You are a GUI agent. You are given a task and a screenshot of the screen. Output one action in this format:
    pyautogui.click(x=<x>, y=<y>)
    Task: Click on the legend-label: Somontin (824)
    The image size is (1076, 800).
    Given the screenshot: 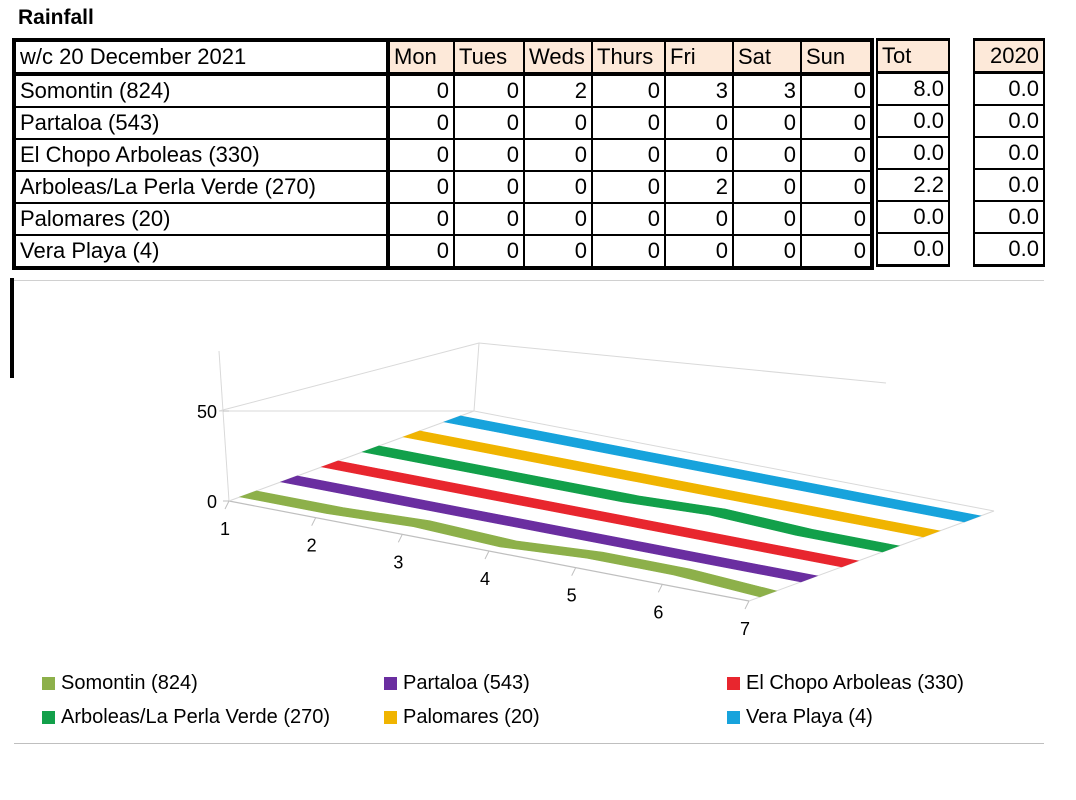 What is the action you would take?
    pyautogui.click(x=129, y=683)
    